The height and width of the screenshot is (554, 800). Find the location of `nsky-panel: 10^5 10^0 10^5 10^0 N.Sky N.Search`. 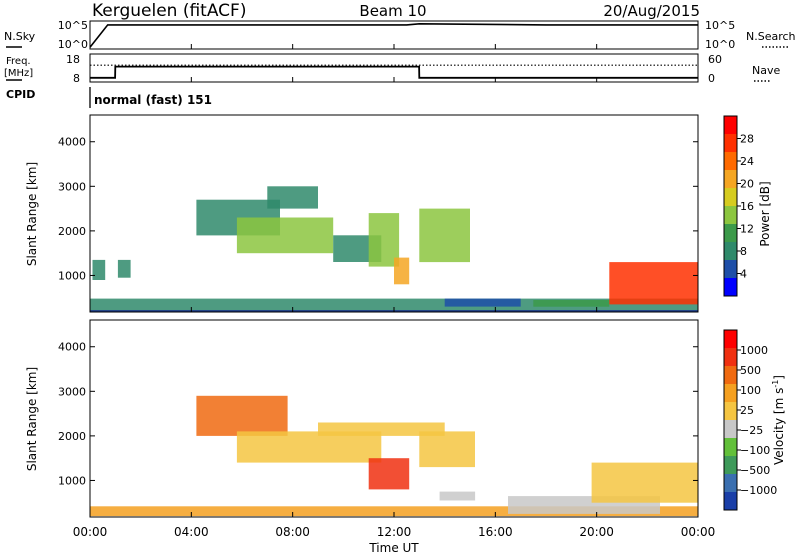

nsky-panel: 10^5 10^0 10^5 10^0 N.Sky N.Search is located at coordinates (400, 35).